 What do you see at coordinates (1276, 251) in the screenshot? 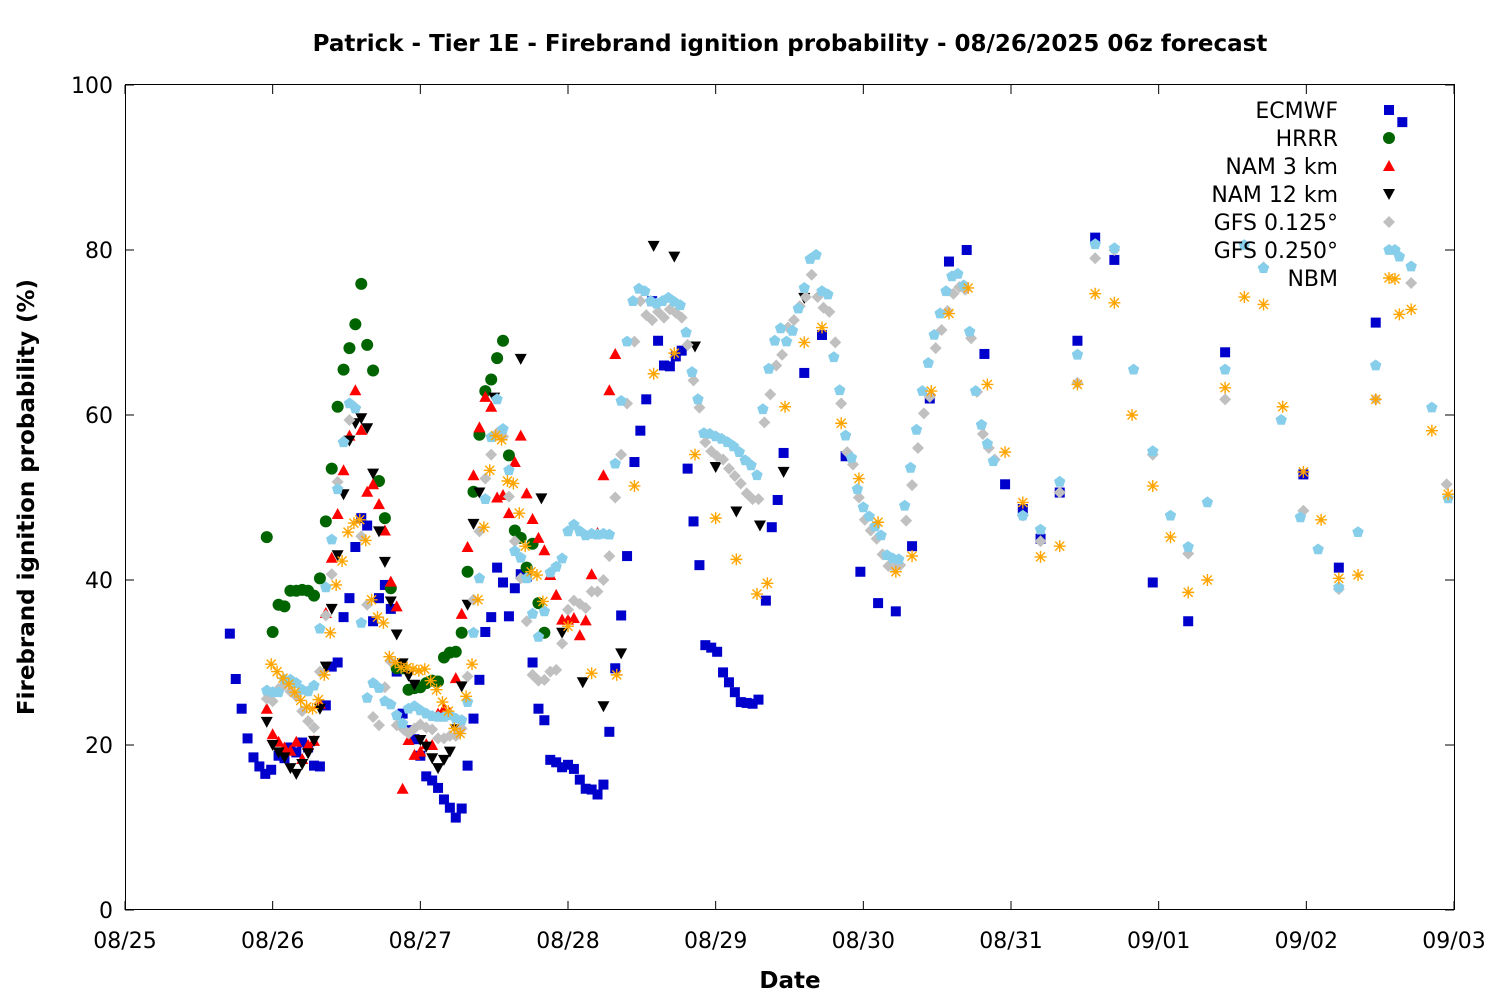
I see `legend-label: GFS 0.250°` at bounding box center [1276, 251].